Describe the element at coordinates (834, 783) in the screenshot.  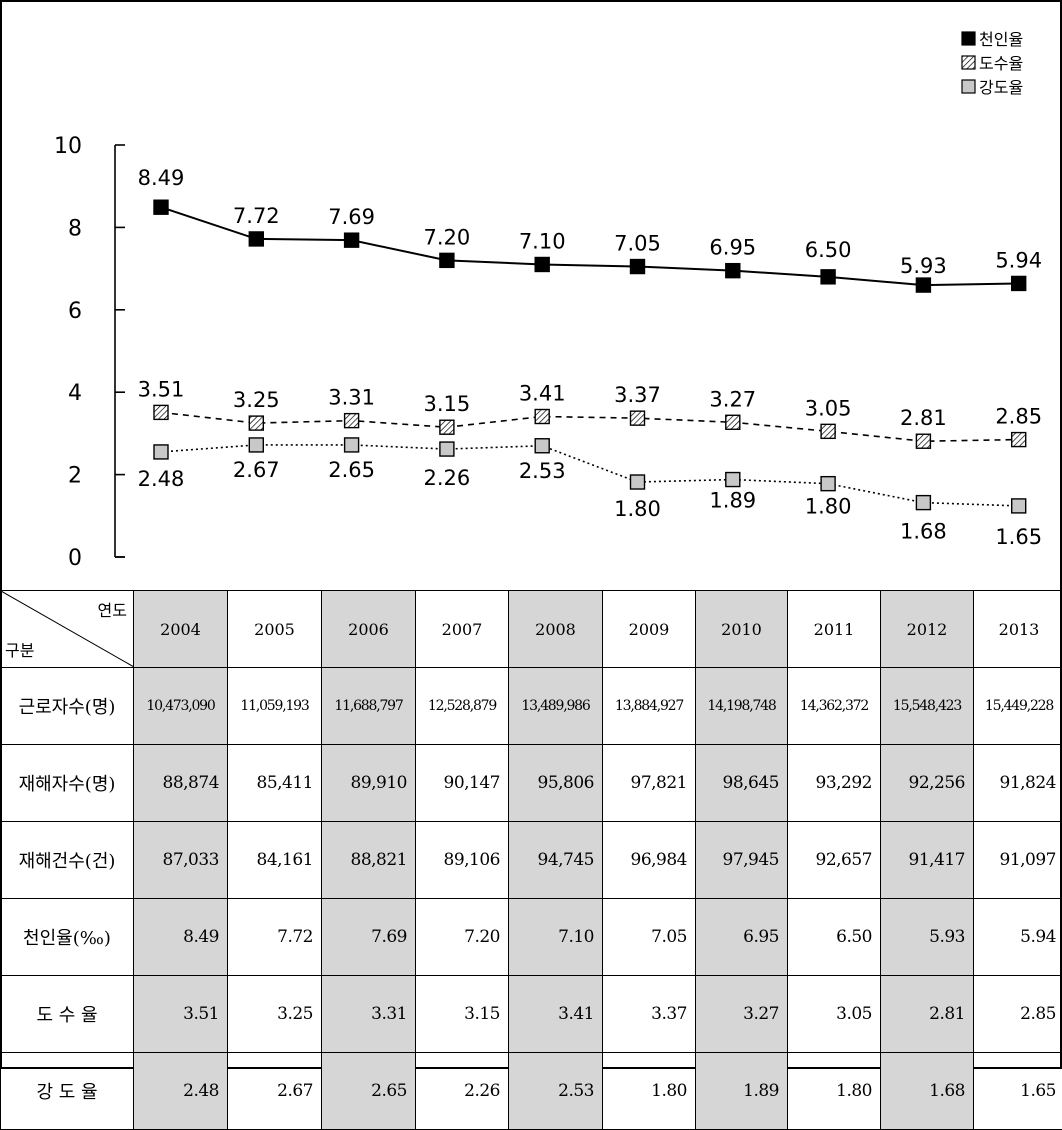
I see `table-cell: 93,292` at that location.